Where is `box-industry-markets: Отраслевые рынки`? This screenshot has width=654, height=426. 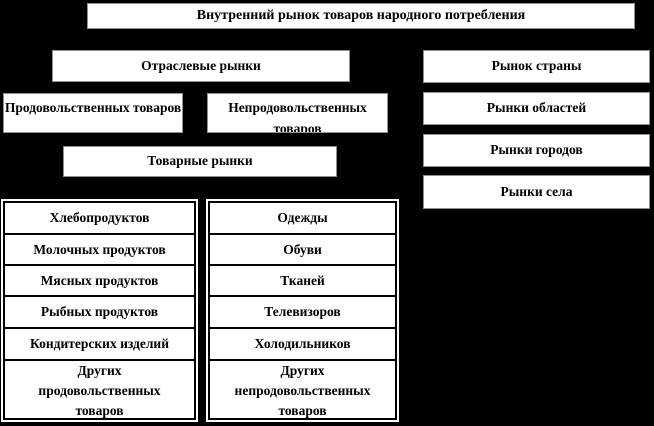
box-industry-markets: Отраслевые рынки is located at coordinates (201, 66).